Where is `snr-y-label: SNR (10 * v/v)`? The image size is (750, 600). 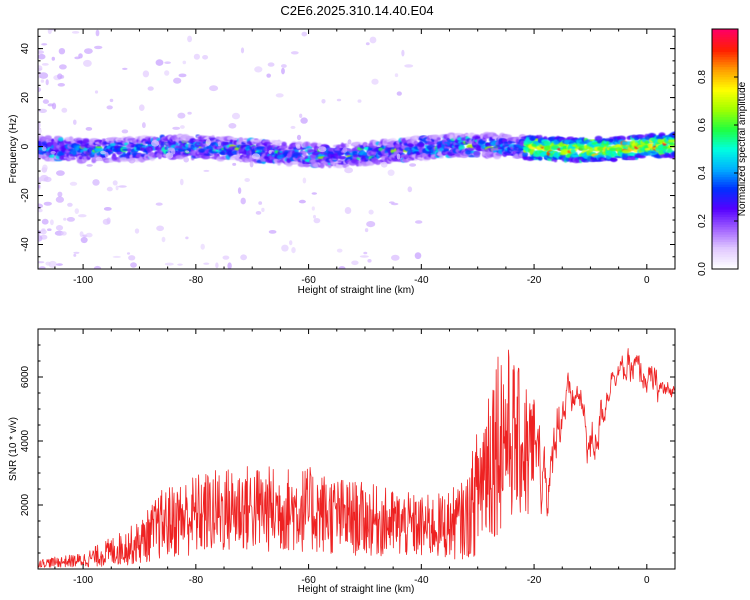 snr-y-label: SNR (10 * v/v) is located at coordinates (13, 449).